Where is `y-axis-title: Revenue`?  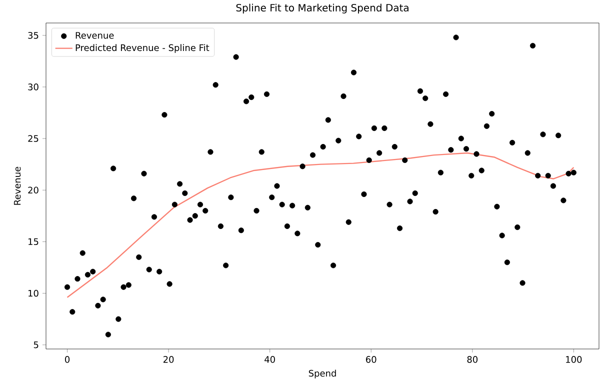 y-axis-title: Revenue is located at coordinates (17, 185).